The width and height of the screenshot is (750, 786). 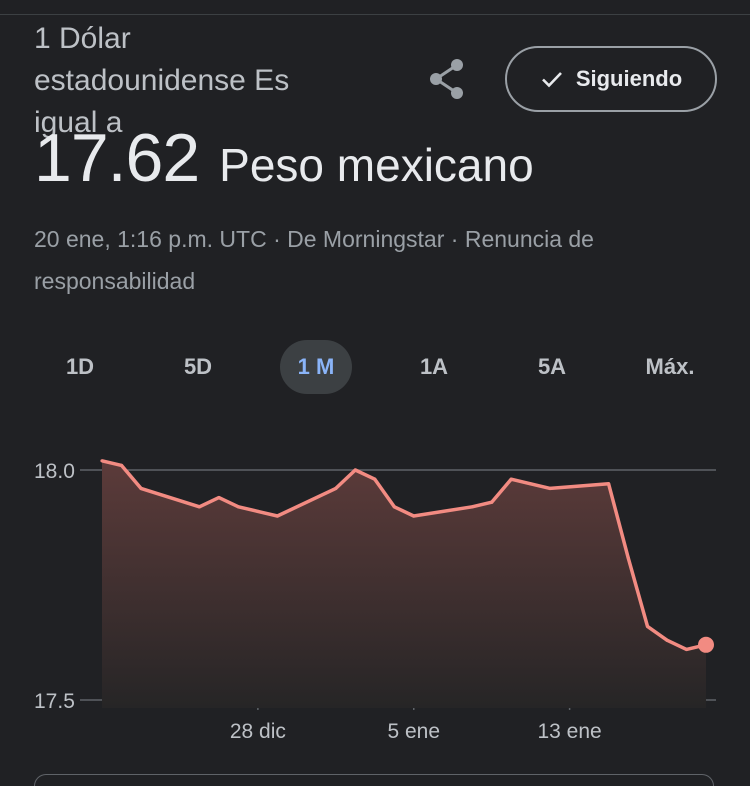 I want to click on rate-row: 17.62 Peso mexicano, so click(x=284, y=158).